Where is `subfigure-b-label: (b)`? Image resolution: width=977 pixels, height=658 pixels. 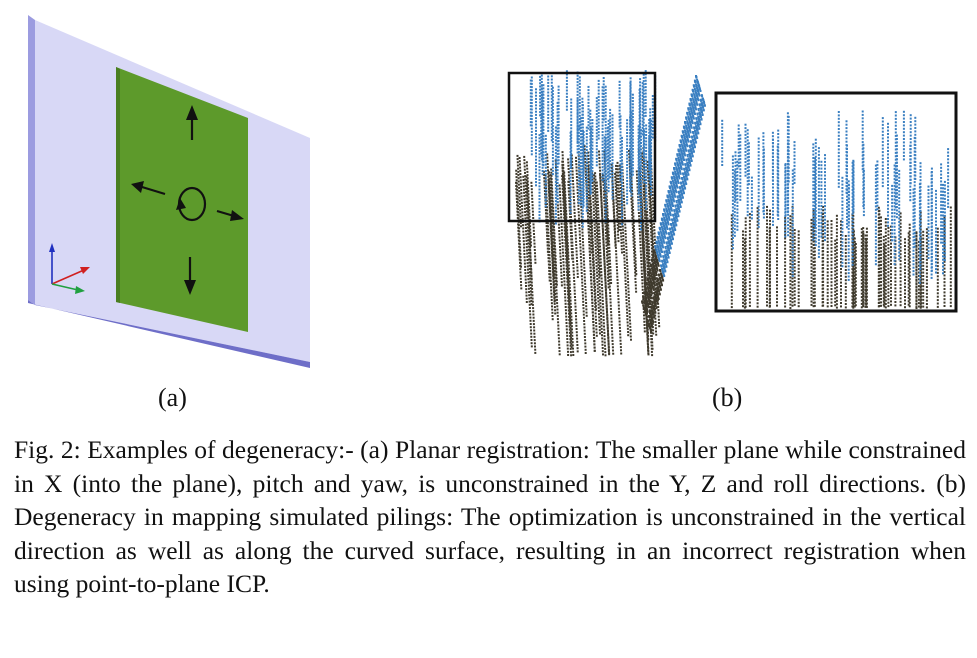
subfigure-b-label: (b) is located at coordinates (727, 397).